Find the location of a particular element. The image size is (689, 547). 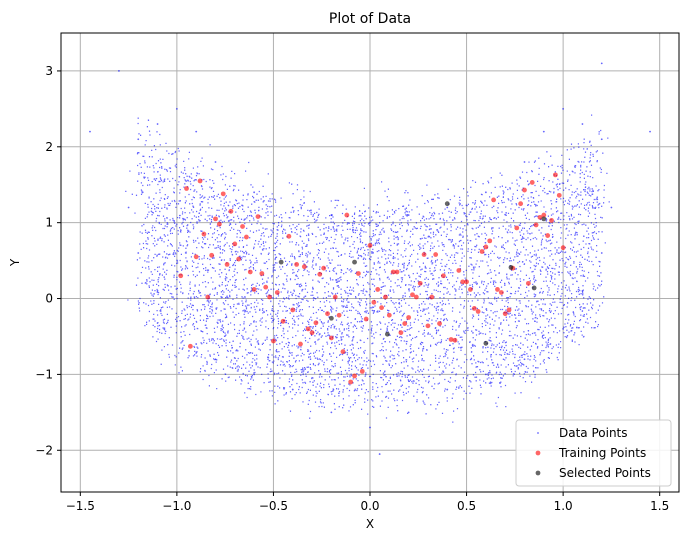

y-tick-label: 1 is located at coordinates (49, 223).